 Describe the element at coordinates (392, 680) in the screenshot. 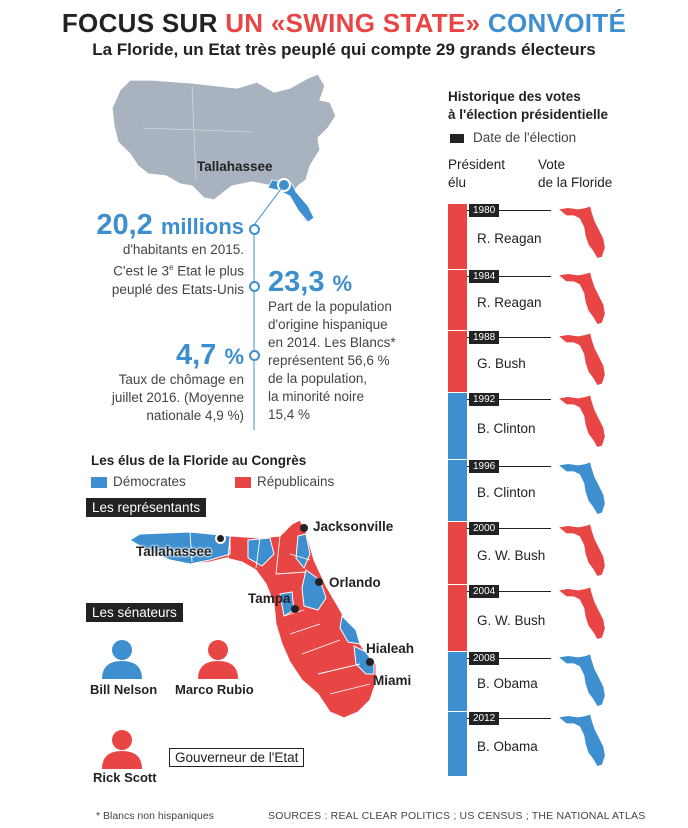

I see `city-label-miami: Miami` at that location.